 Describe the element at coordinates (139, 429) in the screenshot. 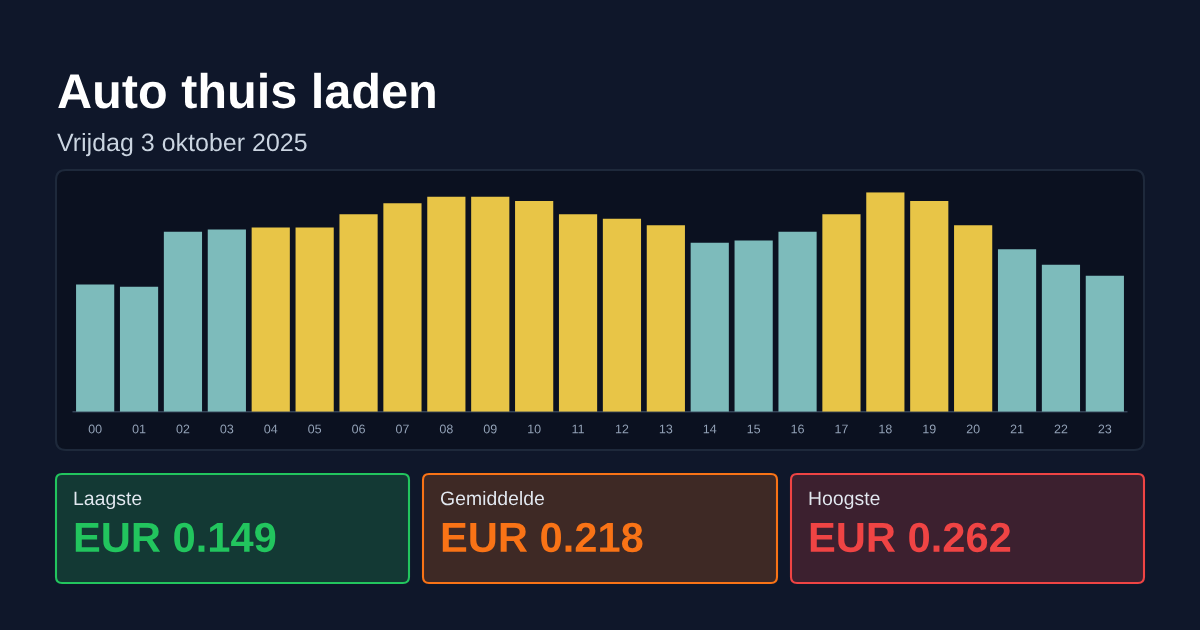

I see `x-tick-label: 01` at that location.